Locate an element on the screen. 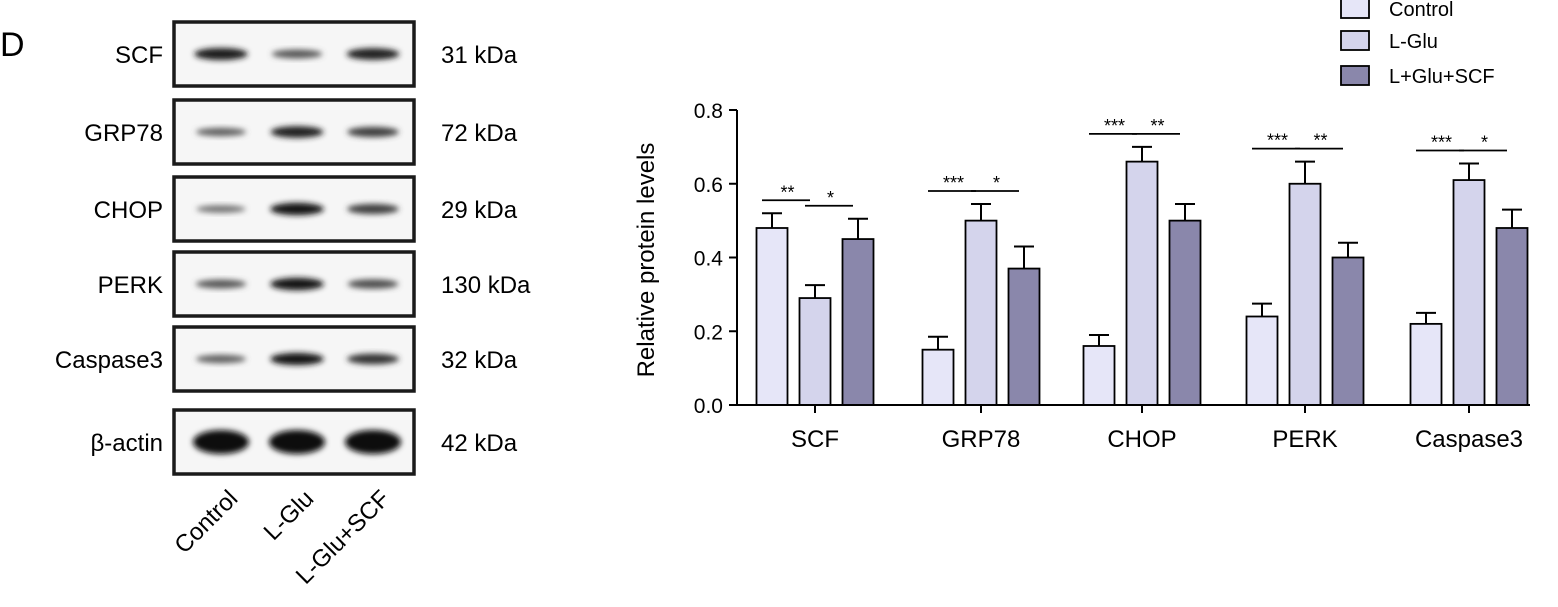 Image resolution: width=1558 pixels, height=607 pixels. y-tick-label: 0.8 is located at coordinates (708, 111).